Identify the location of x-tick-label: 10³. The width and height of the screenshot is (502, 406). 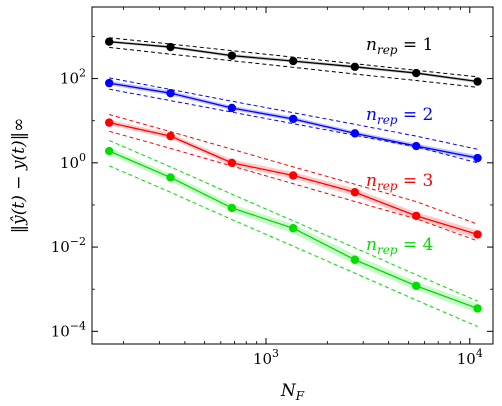
(266, 357).